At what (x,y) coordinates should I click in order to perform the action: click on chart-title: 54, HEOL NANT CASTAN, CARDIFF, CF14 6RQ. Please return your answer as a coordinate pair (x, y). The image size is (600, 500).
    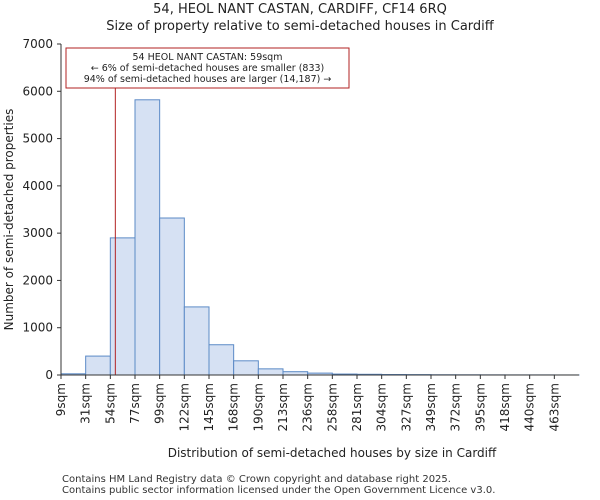
    Looking at the image, I should click on (300, 9).